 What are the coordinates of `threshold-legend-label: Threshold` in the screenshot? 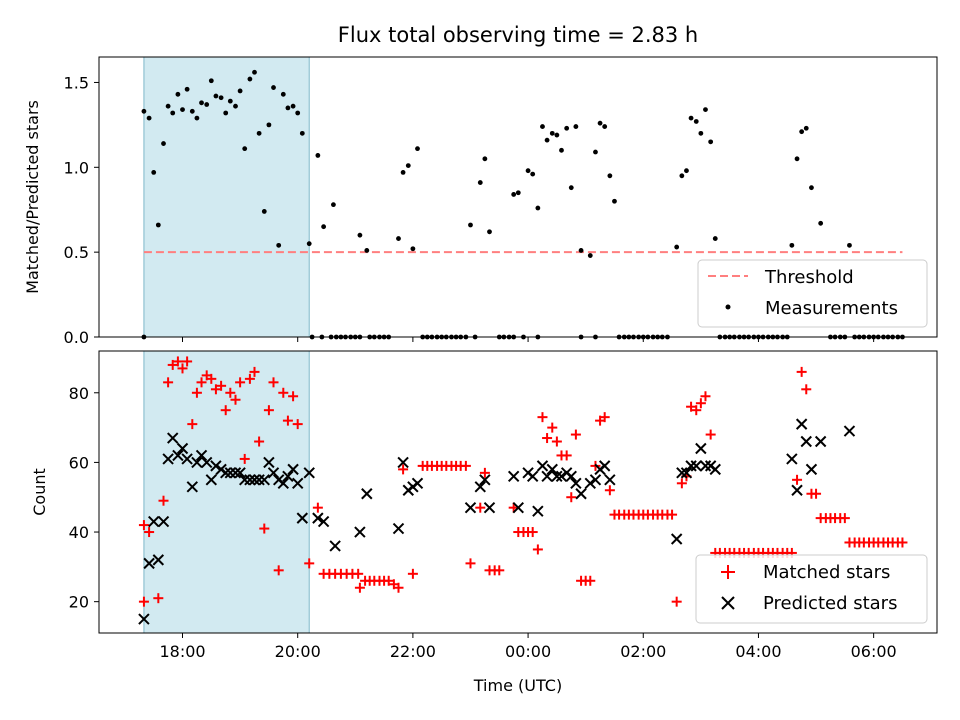 It's located at (809, 277).